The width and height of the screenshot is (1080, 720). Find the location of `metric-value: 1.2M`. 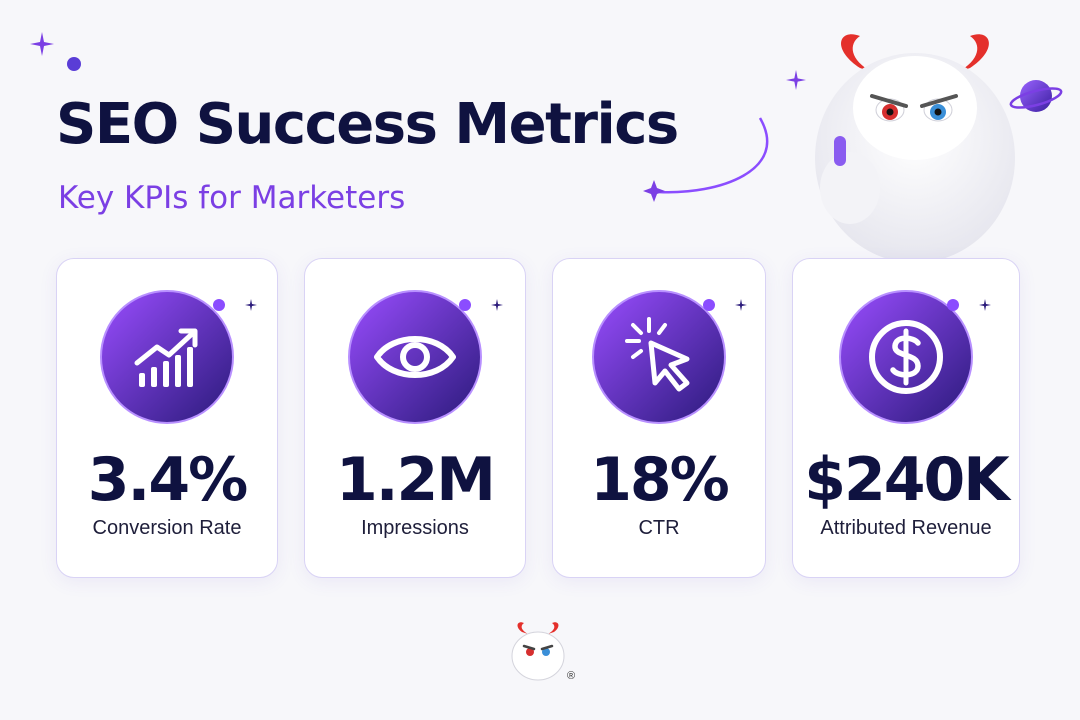

metric-value: 1.2M is located at coordinates (416, 480).